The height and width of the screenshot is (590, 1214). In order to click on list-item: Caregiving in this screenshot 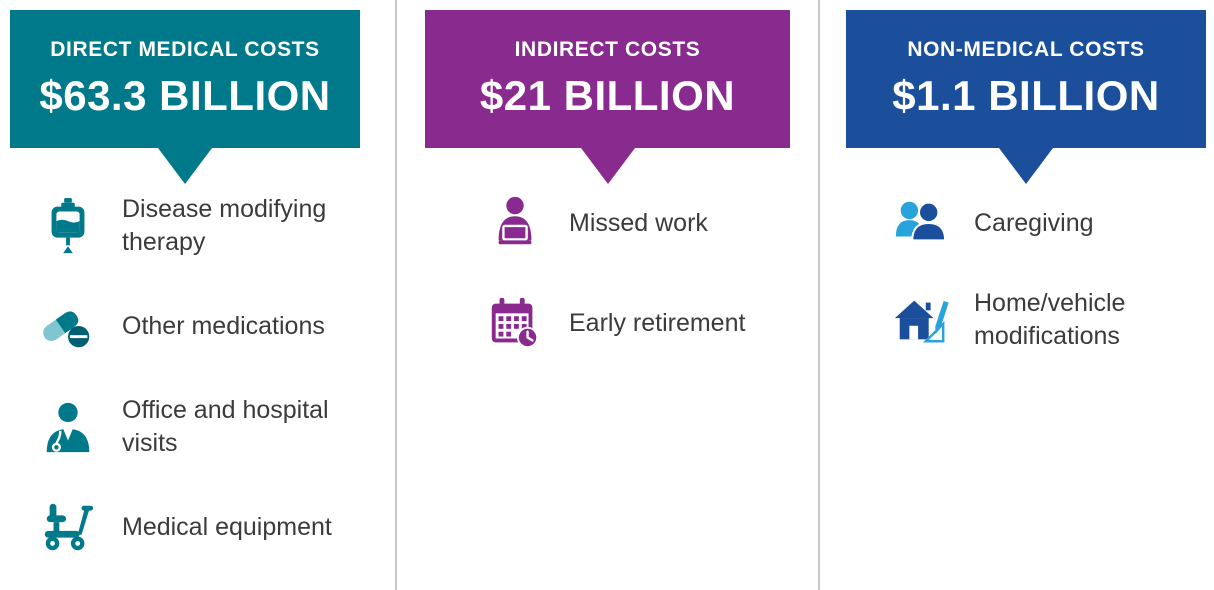, I will do `click(1017, 223)`.